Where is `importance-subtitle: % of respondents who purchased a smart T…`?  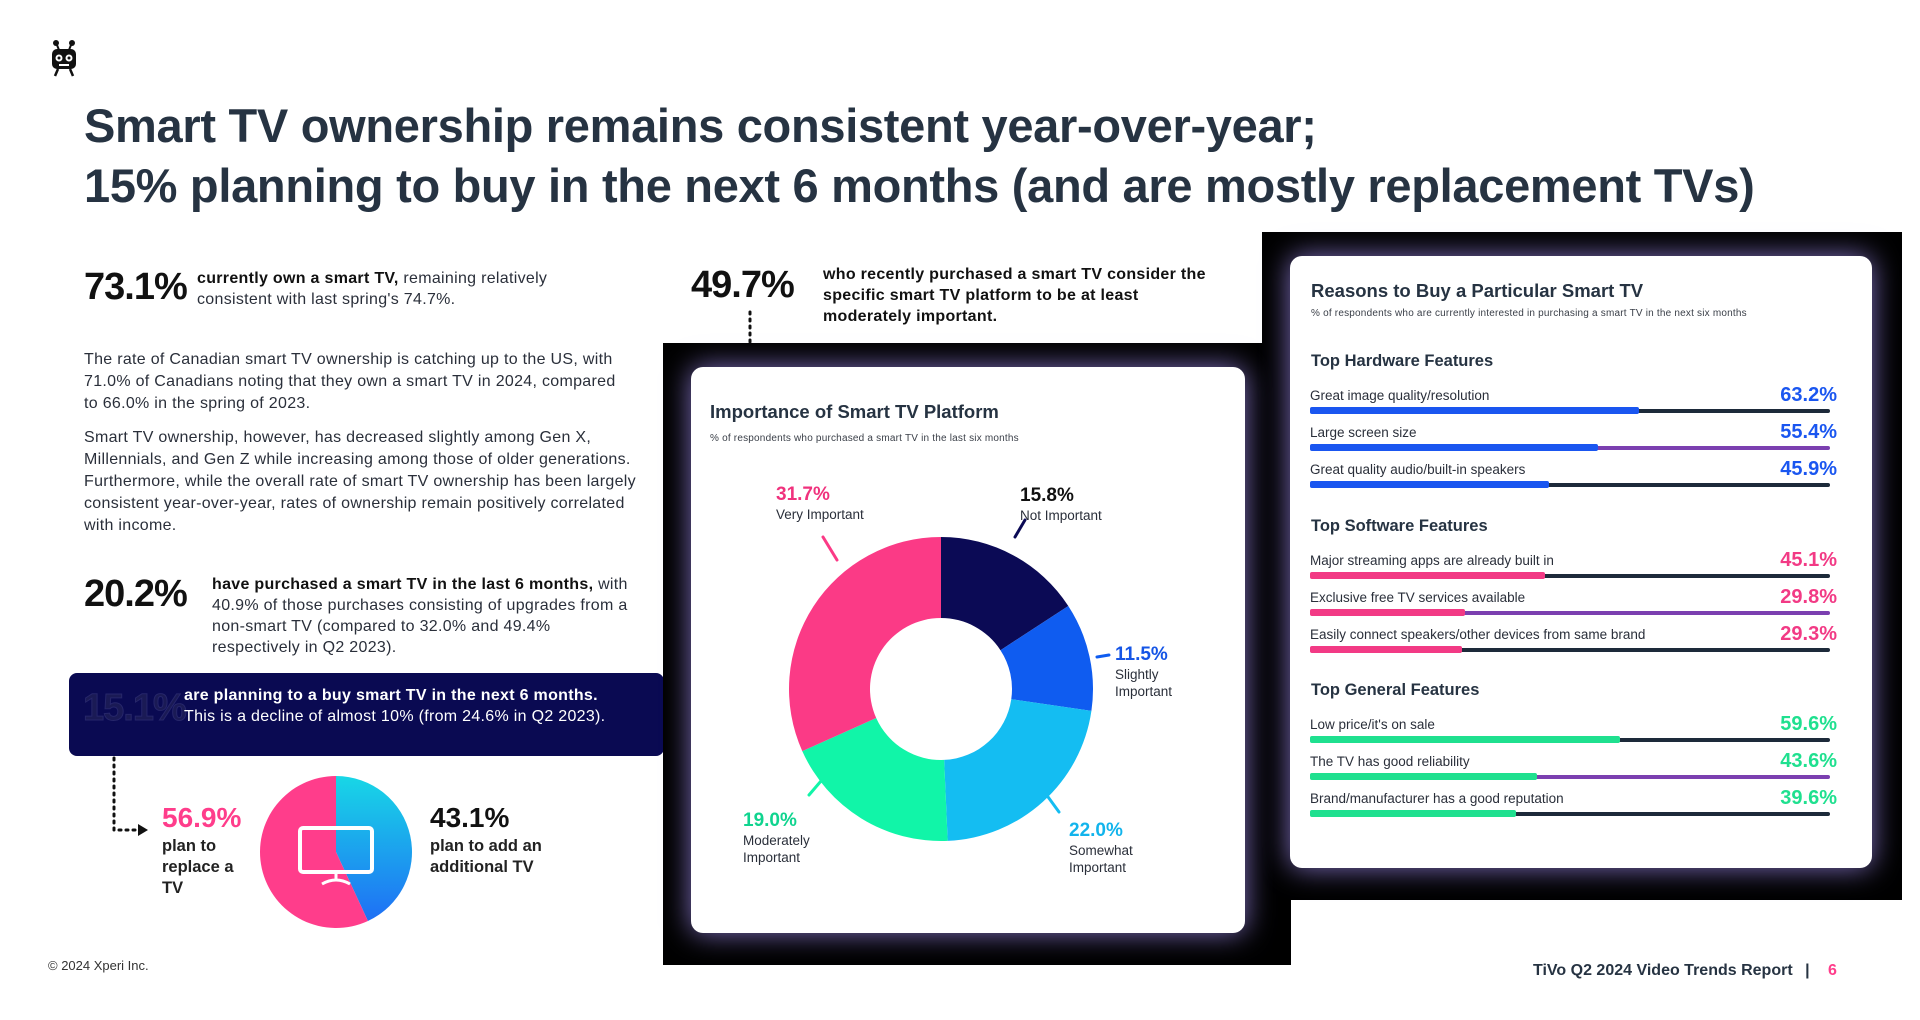
importance-subtitle: % of respondents who purchased a smart T… is located at coordinates (864, 438).